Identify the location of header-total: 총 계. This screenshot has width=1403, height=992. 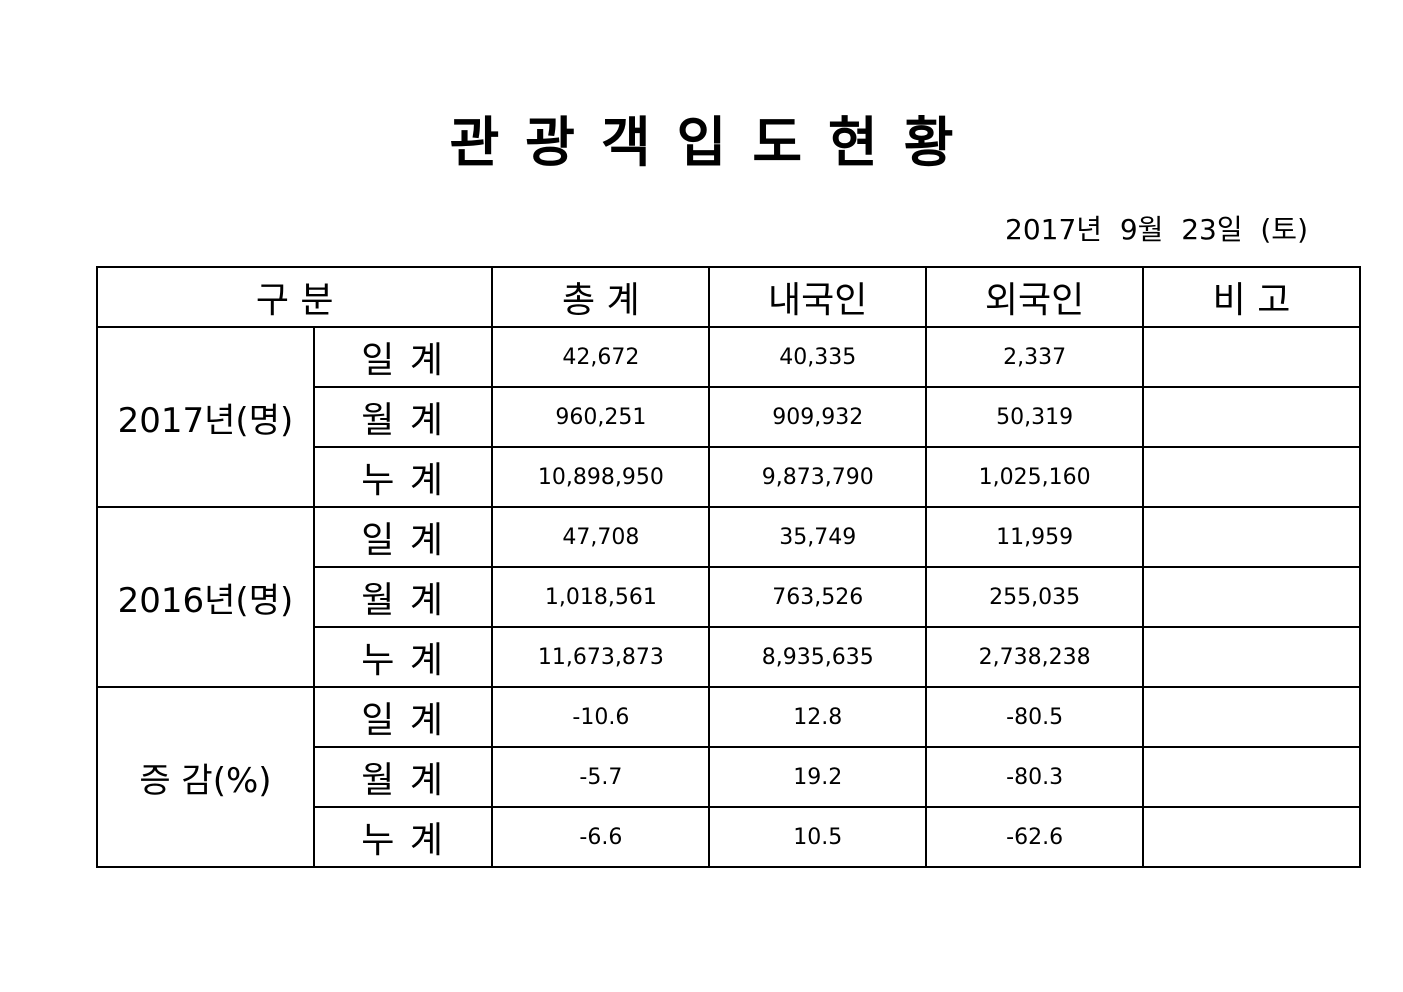
(601, 297).